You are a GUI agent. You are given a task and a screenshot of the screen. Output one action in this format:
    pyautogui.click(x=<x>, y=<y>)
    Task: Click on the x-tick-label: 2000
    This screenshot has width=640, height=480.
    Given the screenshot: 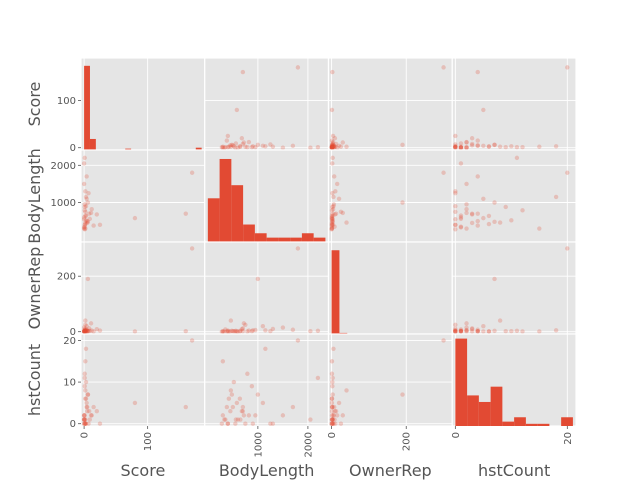 What is the action you would take?
    pyautogui.click(x=308, y=444)
    